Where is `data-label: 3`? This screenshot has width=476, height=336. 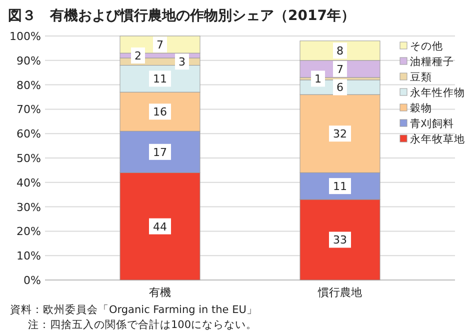
data-label: 3 is located at coordinates (182, 62).